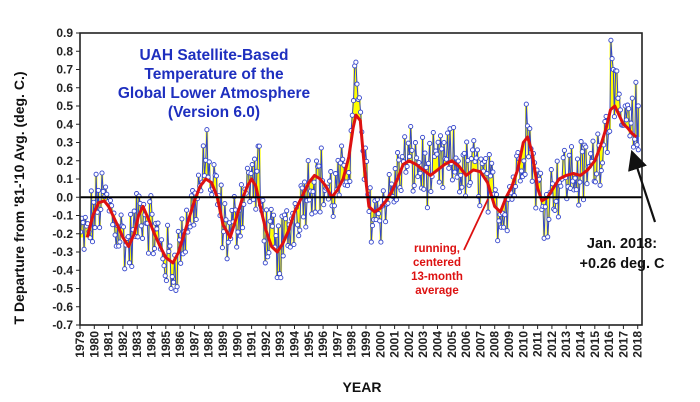 Image resolution: width=700 pixels, height=402 pixels. What do you see at coordinates (137, 344) in the screenshot?
I see `x-tick-label: 1983` at bounding box center [137, 344].